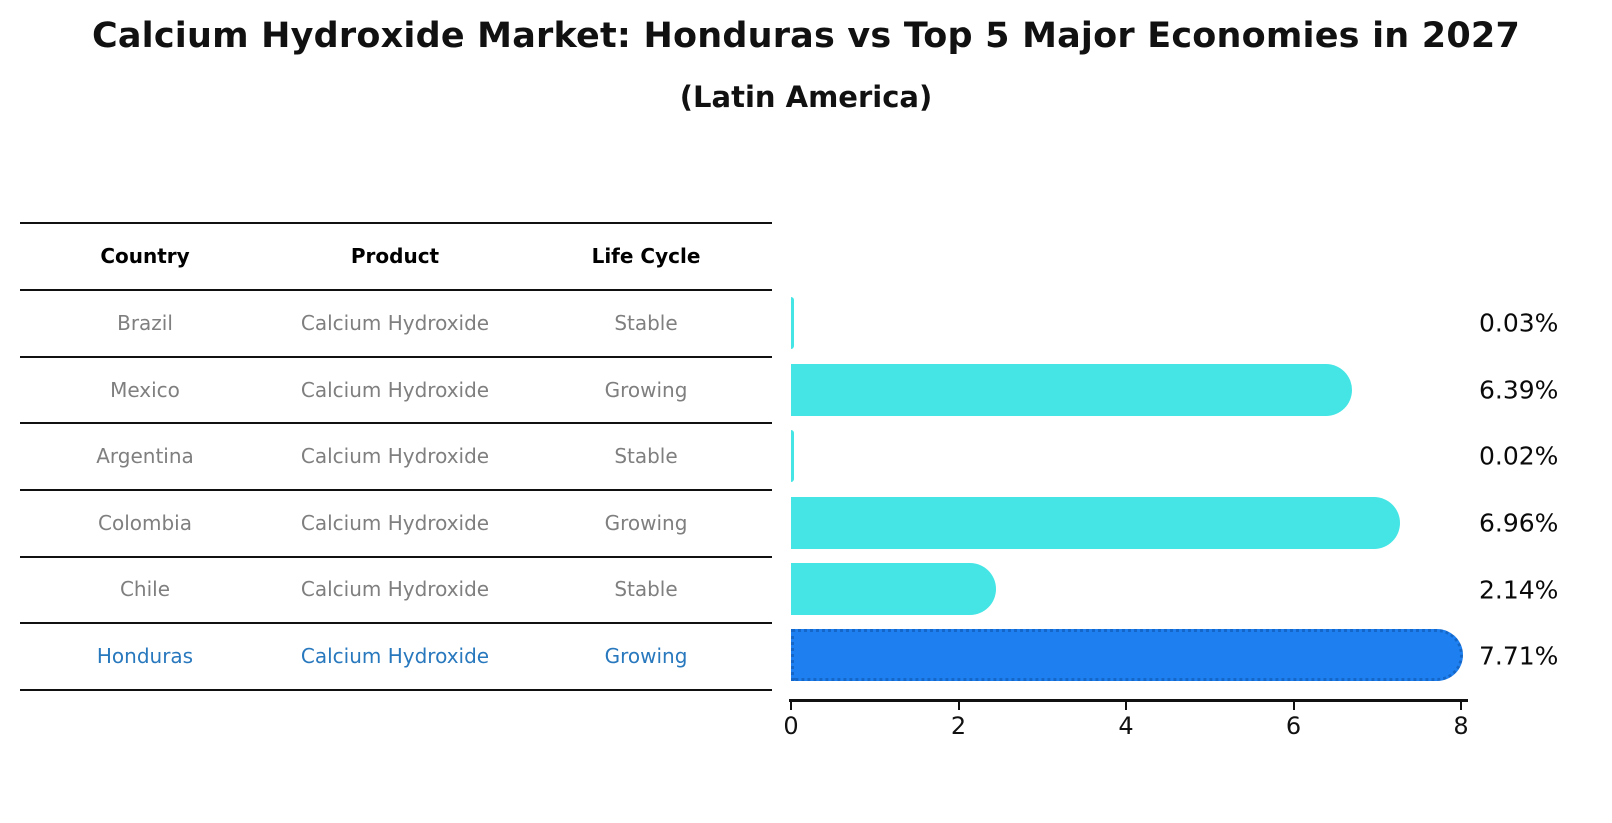 This screenshot has height=823, width=1612. What do you see at coordinates (1461, 726) in the screenshot?
I see `x-axis-tick-label: 8` at bounding box center [1461, 726].